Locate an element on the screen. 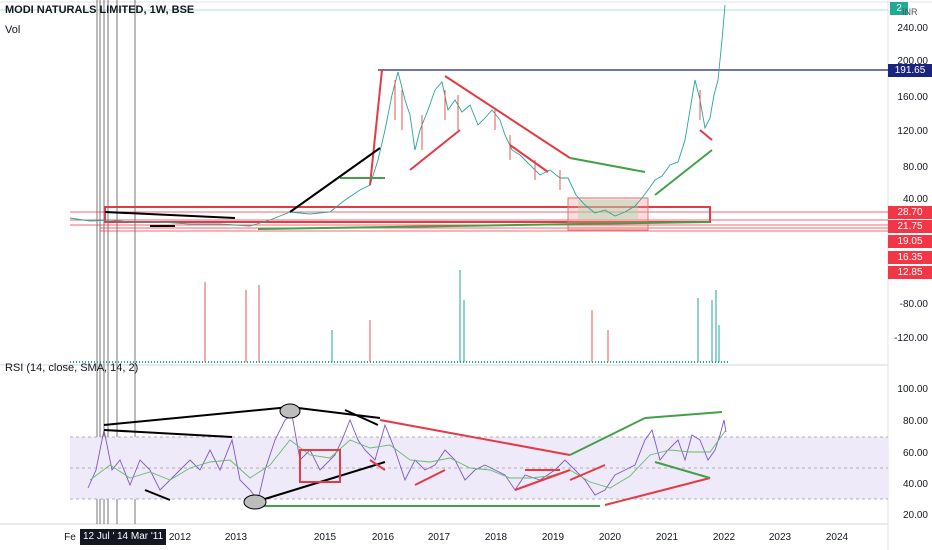 This screenshot has height=550, width=932. rsi-tick: 40.00 is located at coordinates (915, 484).